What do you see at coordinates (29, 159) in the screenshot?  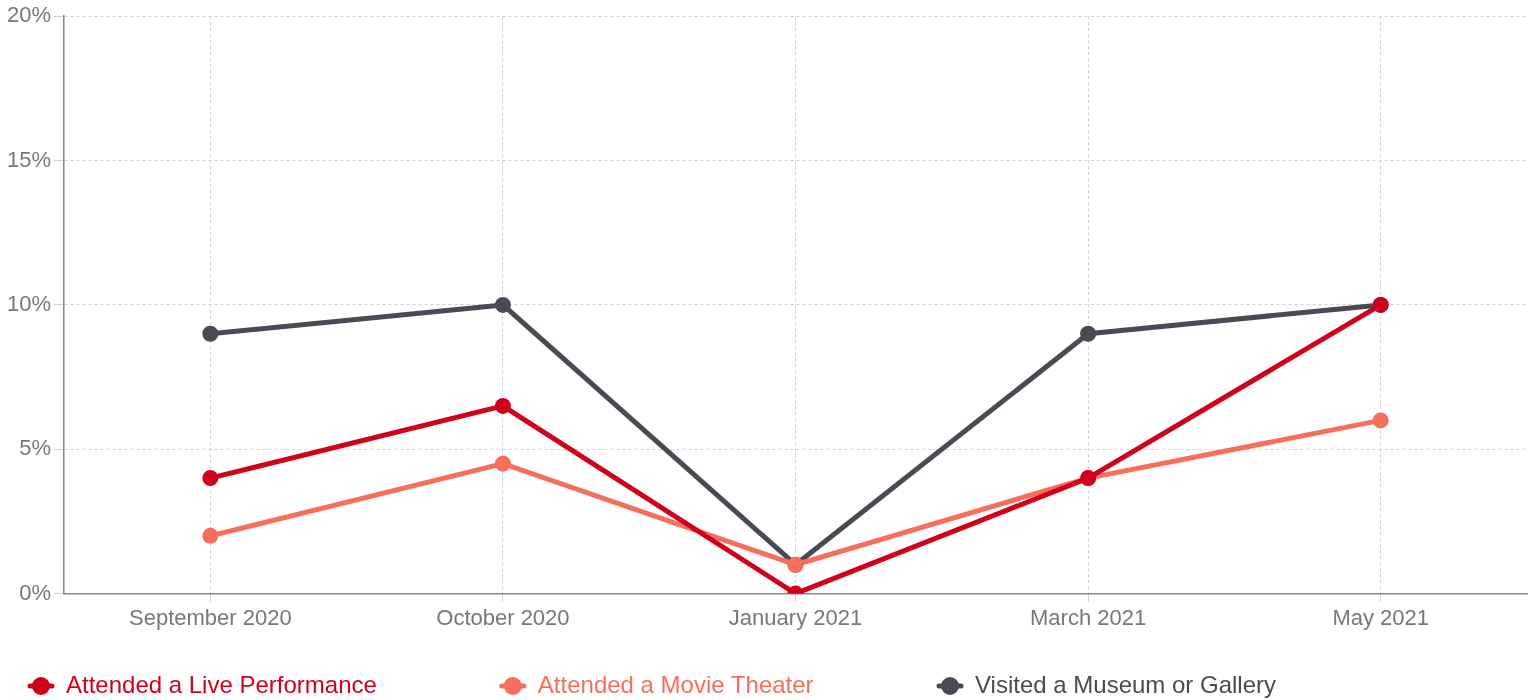 I see `y-tick-label: 15%` at bounding box center [29, 159].